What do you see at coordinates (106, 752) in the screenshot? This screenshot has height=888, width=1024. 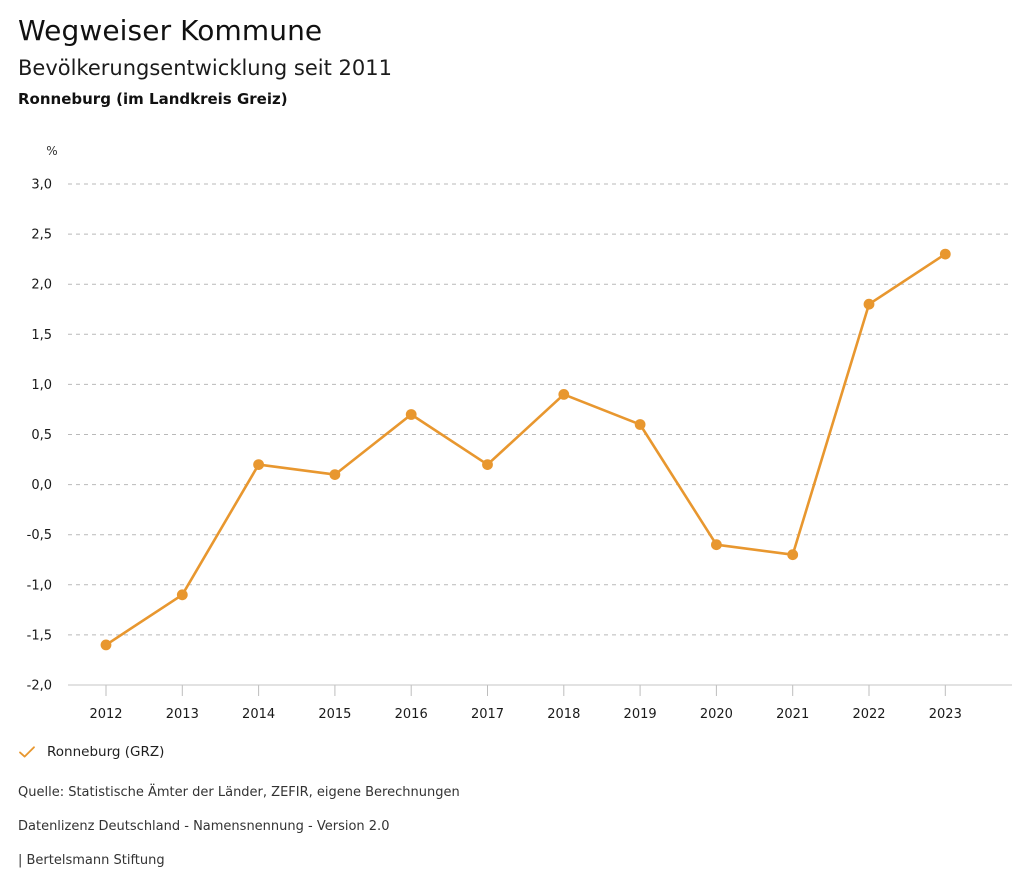 I see `legend-label: Ronneburg (GRZ)` at bounding box center [106, 752].